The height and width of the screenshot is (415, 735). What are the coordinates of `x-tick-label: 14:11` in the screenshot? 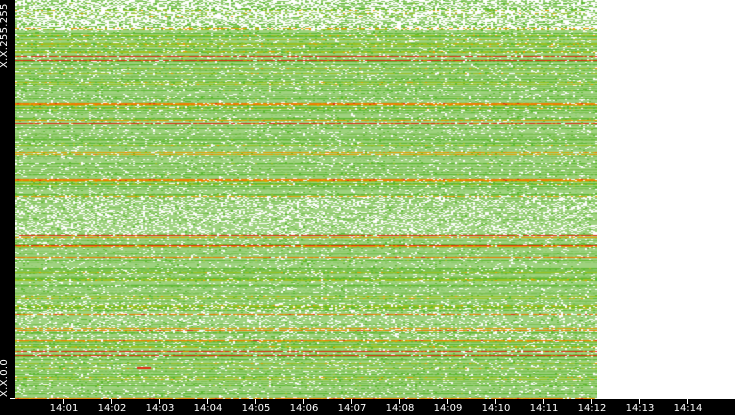 It's located at (544, 408).